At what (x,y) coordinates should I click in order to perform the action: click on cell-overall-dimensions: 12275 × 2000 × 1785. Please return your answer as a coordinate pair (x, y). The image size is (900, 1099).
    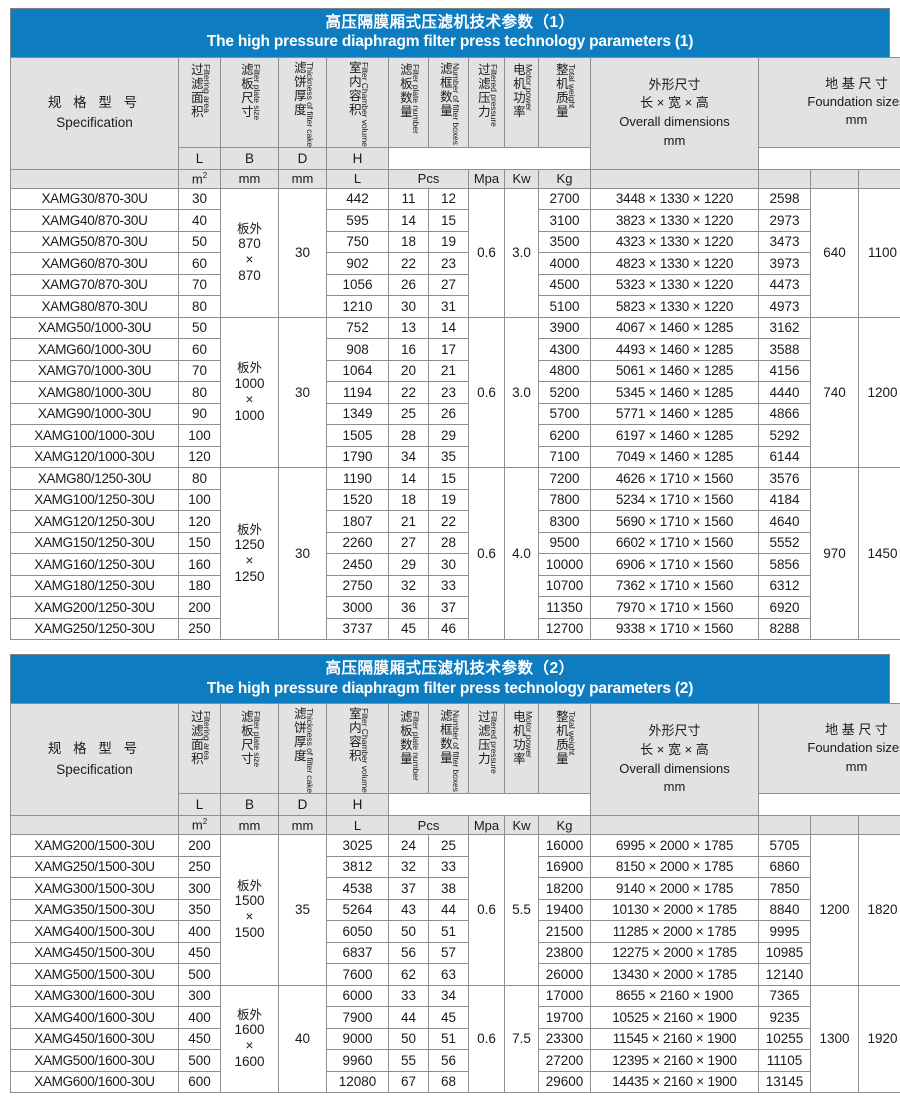
    Looking at the image, I should click on (675, 953).